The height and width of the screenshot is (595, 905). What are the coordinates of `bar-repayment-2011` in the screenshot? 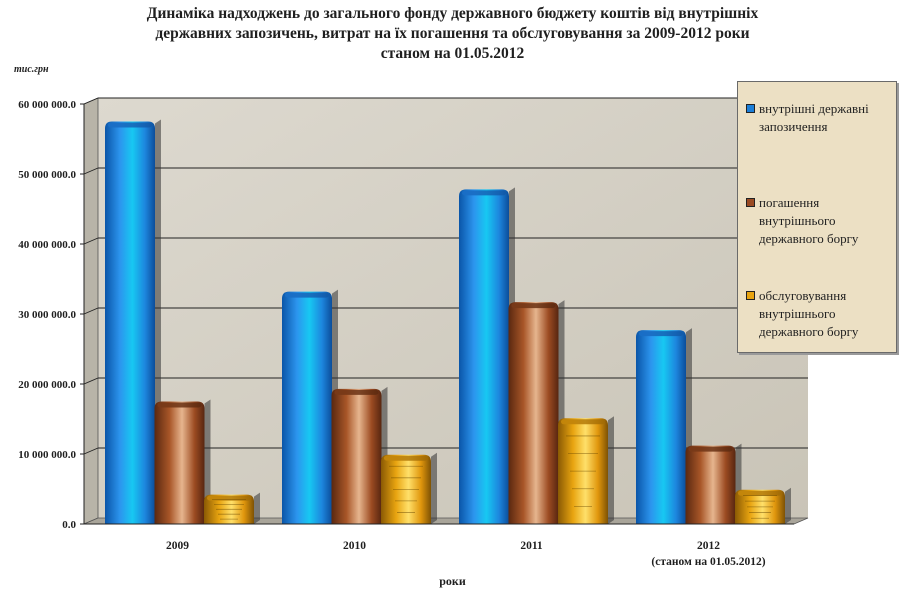 It's located at (536, 412).